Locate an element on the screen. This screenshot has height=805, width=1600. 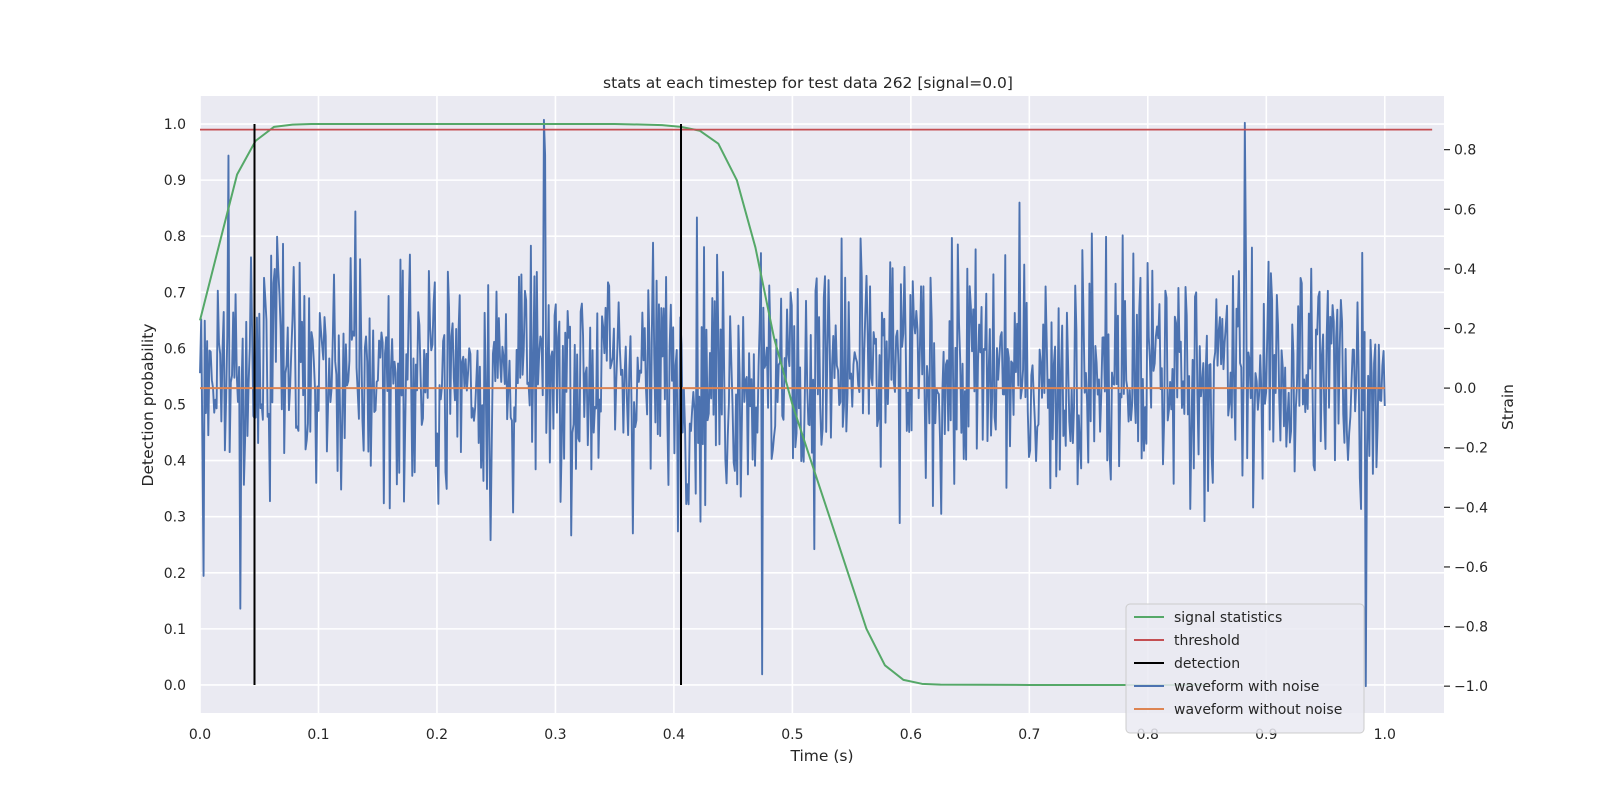
y-left-tick-label: 0.2 is located at coordinates (175, 574).